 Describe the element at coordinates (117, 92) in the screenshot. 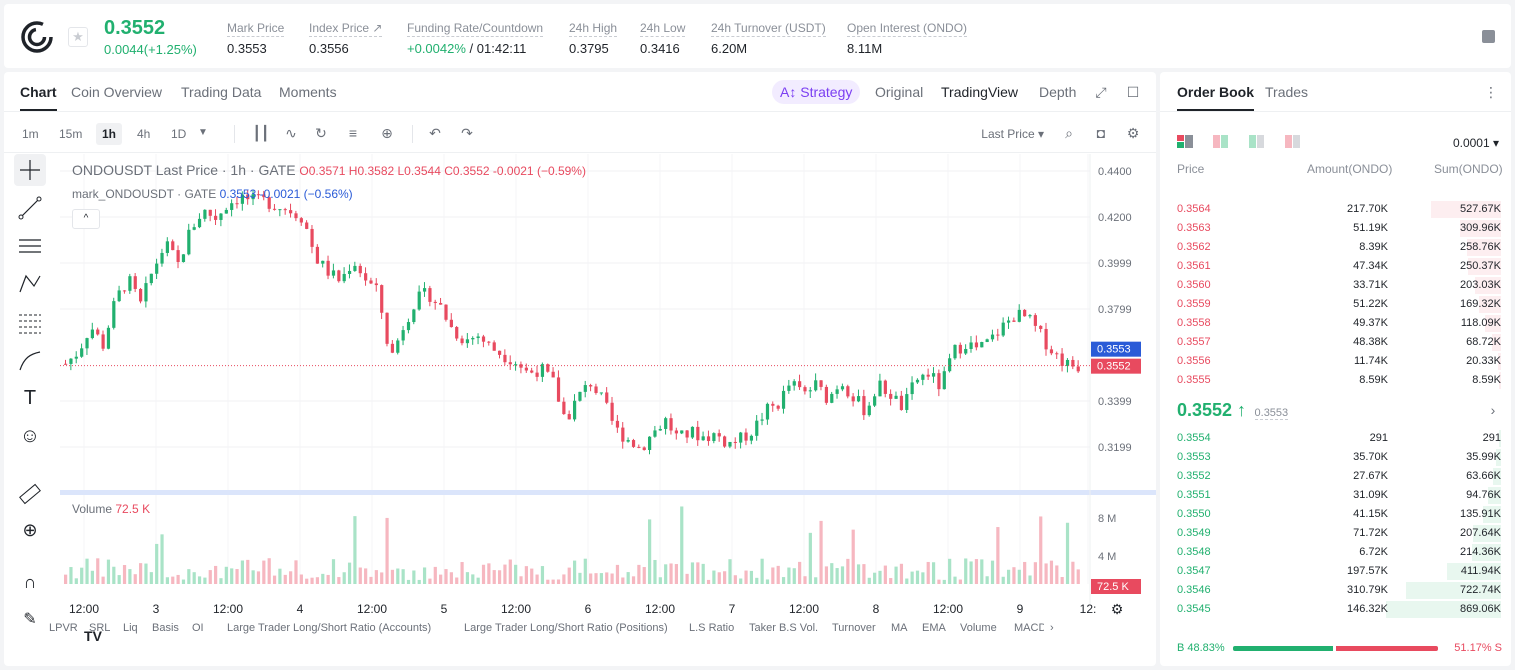

I see `tab-coin-overview: Coin Overview` at that location.